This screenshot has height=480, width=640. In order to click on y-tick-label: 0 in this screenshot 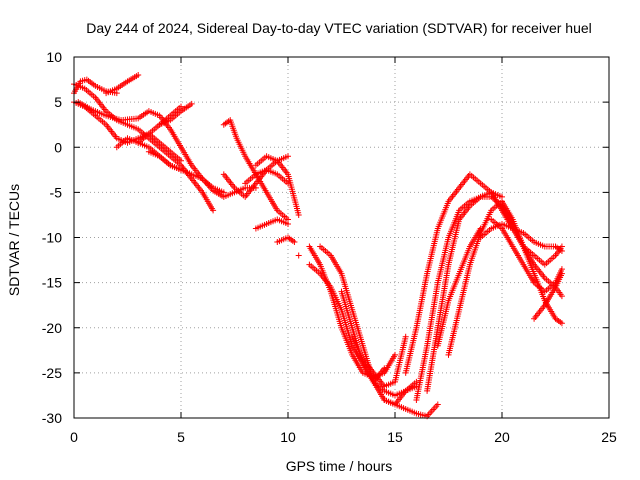, I will do `click(58, 147)`.